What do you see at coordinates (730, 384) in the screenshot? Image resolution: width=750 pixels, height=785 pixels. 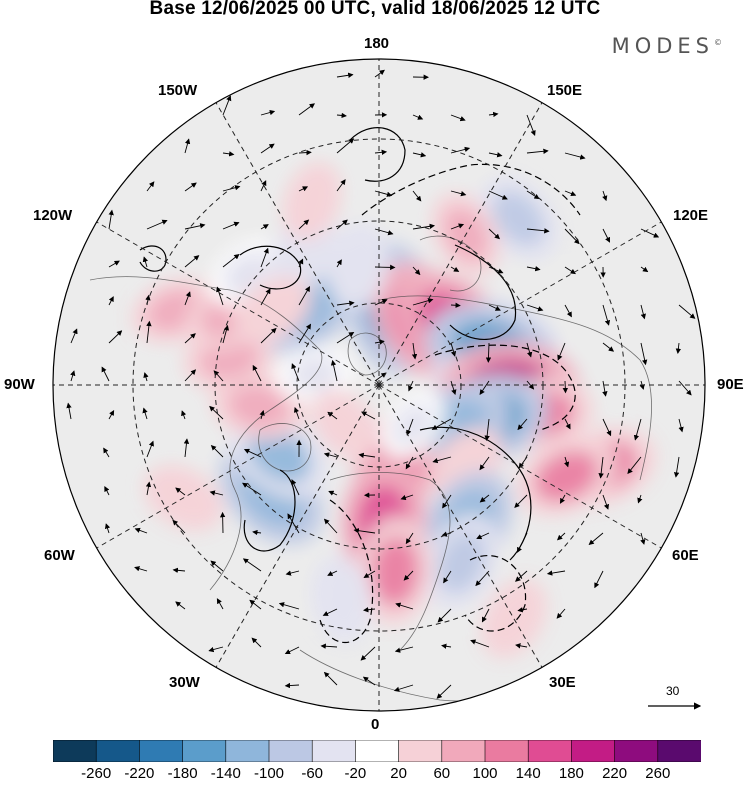 I see `lon-label-90e: 90E` at bounding box center [730, 384].